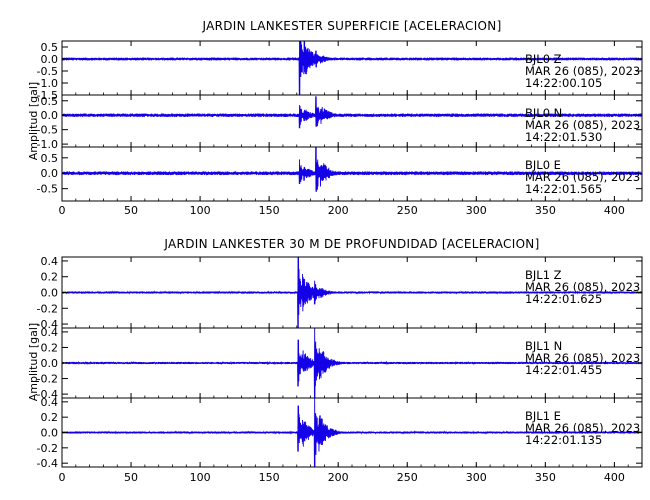 This screenshot has height=500, width=650. What do you see at coordinates (543, 113) in the screenshot?
I see `station-name: BJL0 N` at bounding box center [543, 113].